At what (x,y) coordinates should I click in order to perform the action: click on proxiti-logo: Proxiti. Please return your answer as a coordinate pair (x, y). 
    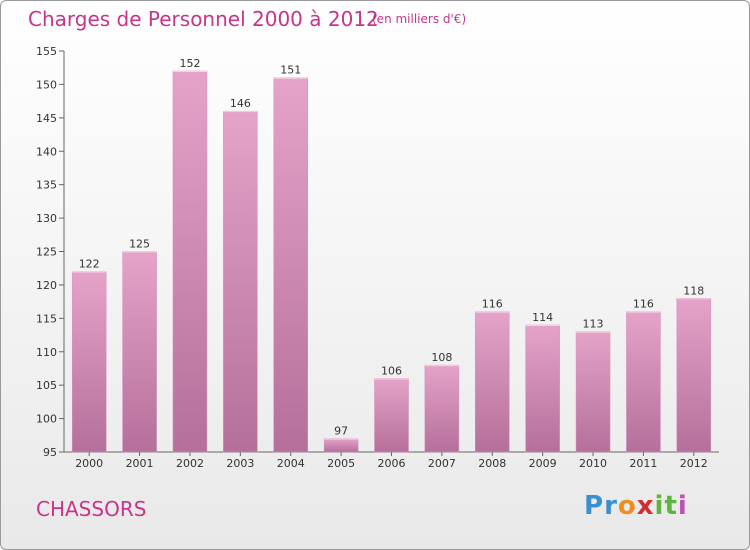
    Looking at the image, I should click on (636, 506).